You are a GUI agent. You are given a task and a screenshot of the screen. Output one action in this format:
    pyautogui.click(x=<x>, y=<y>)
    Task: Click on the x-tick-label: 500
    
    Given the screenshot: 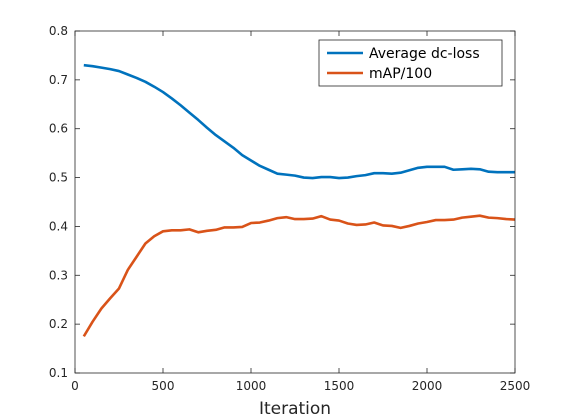 What is the action you would take?
    pyautogui.click(x=163, y=386)
    